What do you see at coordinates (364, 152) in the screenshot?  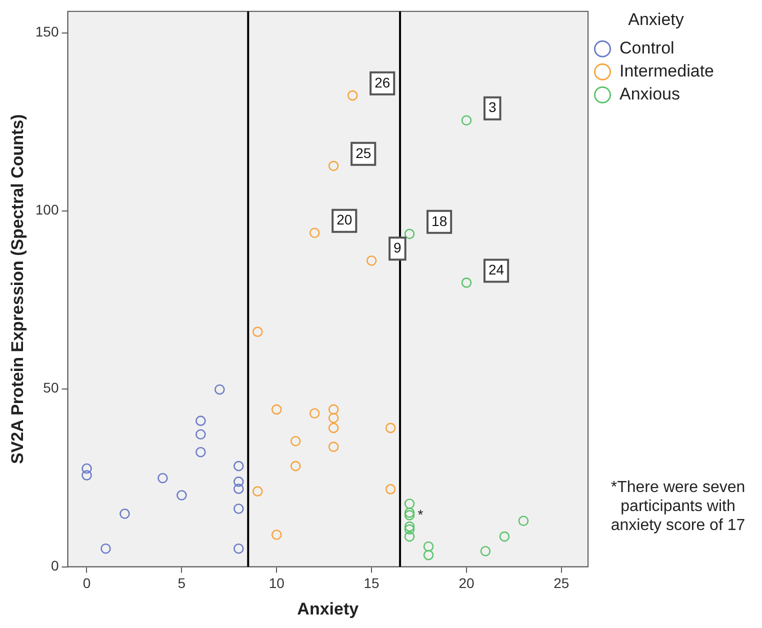 I see `annotation: 25` at bounding box center [364, 152].